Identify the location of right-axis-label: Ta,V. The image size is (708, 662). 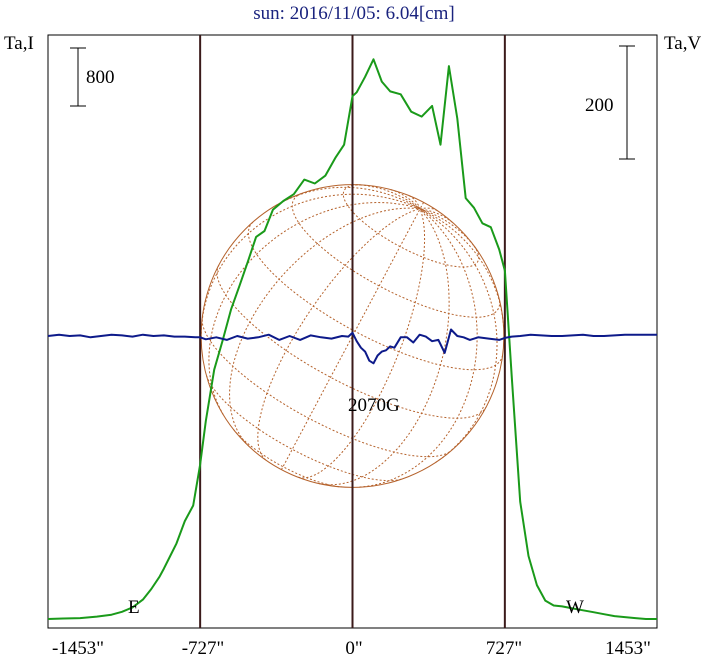
(683, 43).